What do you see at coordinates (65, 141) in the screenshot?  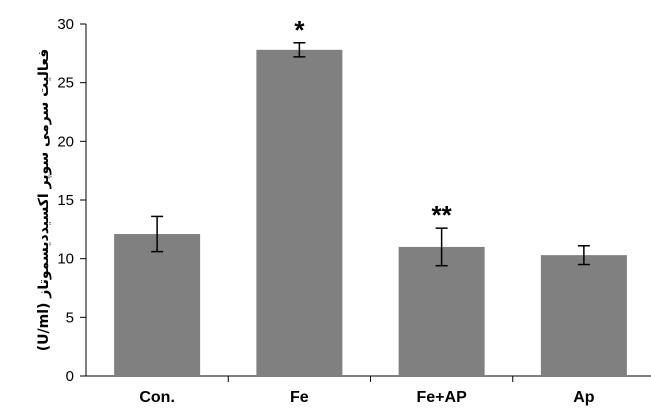 I see `y-tick-label: 20` at bounding box center [65, 141].